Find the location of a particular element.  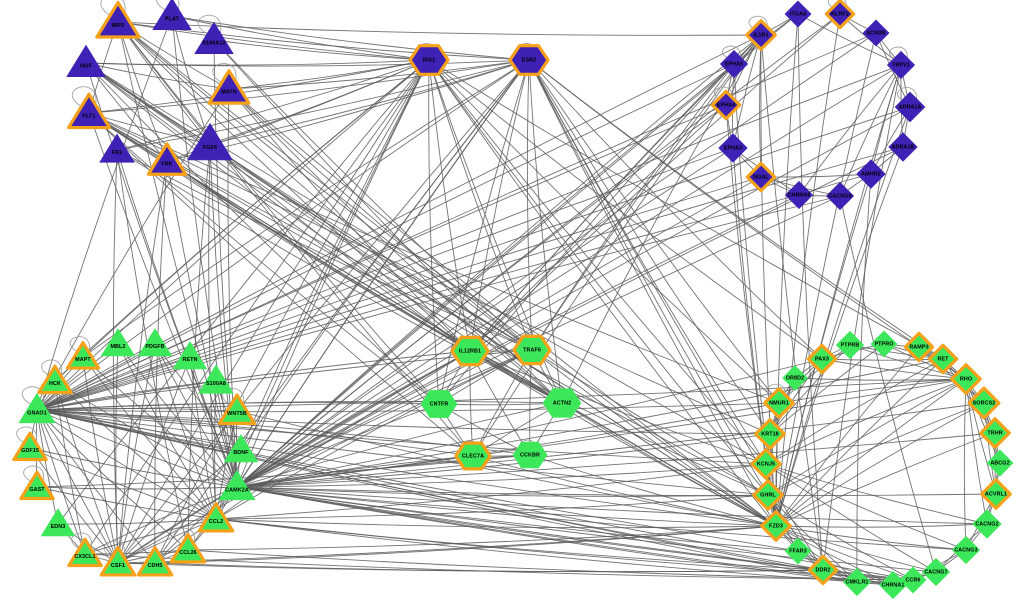

graph-node-krt18 is located at coordinates (770, 434).